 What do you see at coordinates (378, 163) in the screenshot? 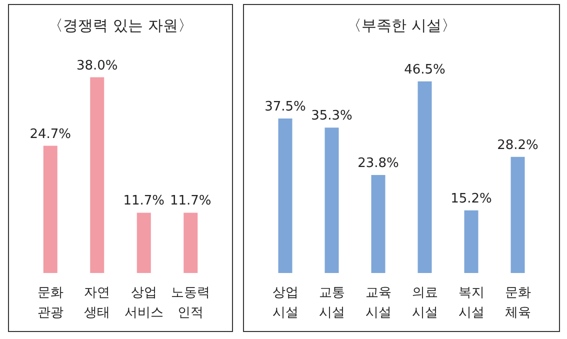
I see `data-label: 23.8%` at bounding box center [378, 163].